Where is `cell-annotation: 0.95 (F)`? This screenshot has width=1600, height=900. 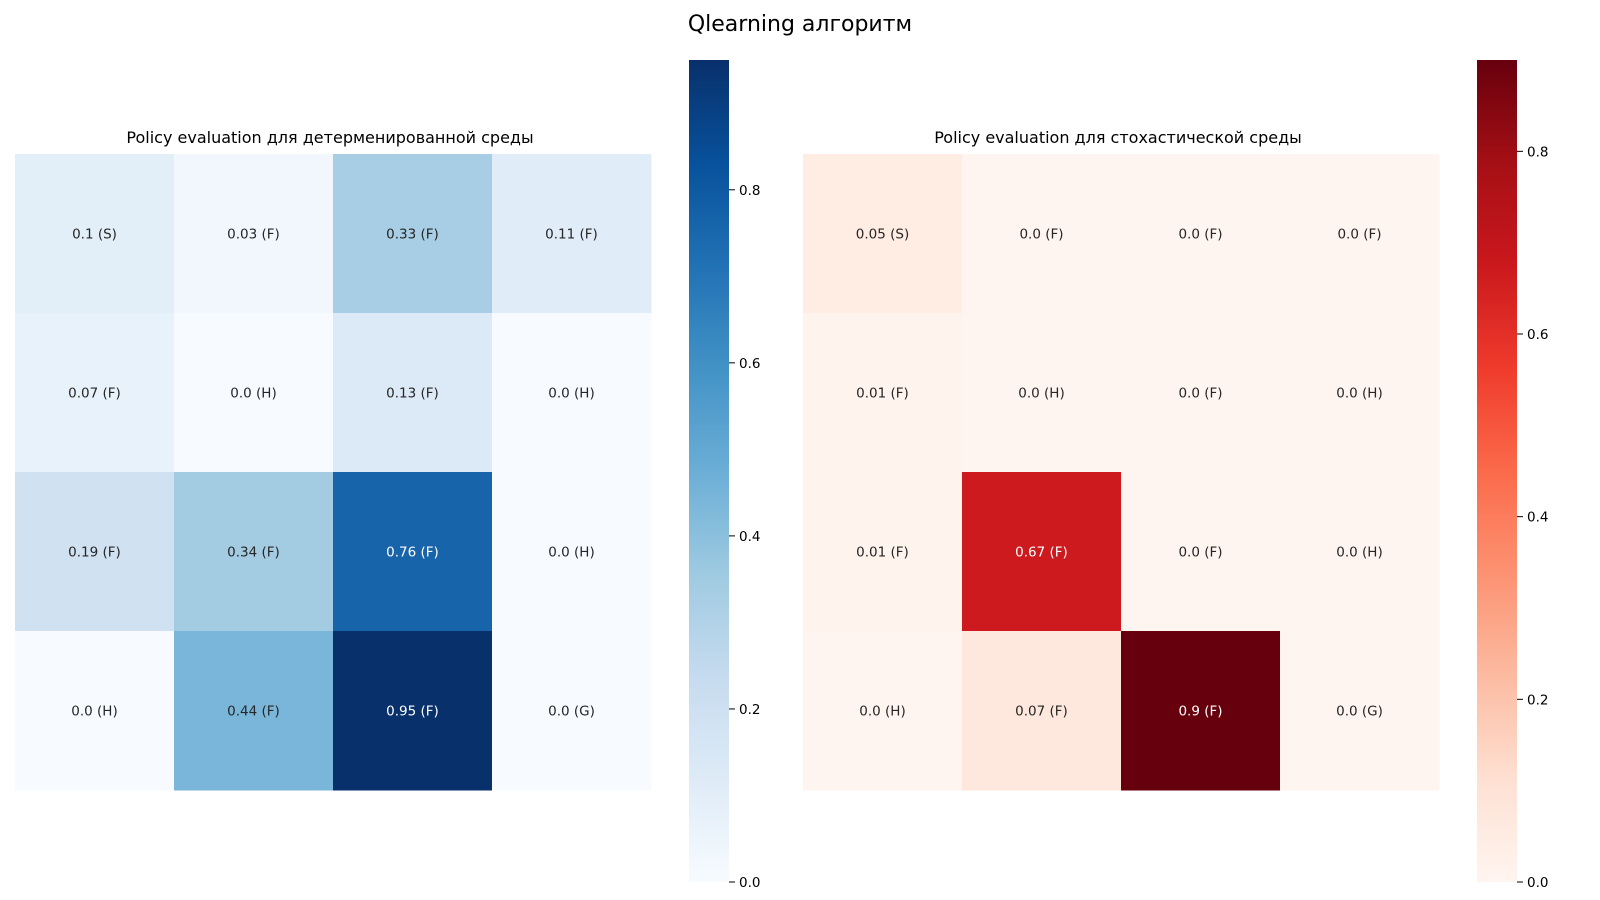 cell-annotation: 0.95 (F) is located at coordinates (412, 712).